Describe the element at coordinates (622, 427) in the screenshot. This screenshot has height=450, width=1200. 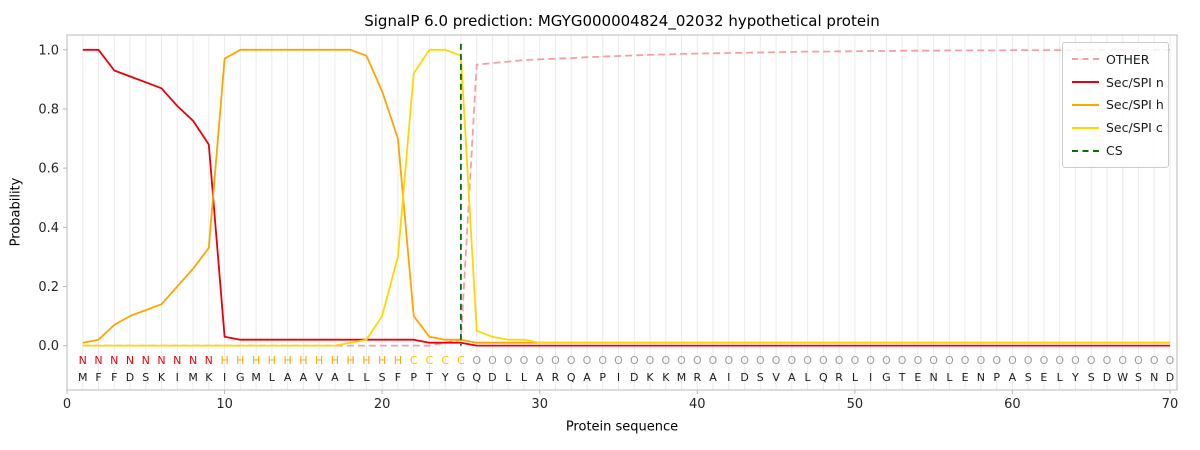
I see `x-axis-label: Protein sequence` at that location.